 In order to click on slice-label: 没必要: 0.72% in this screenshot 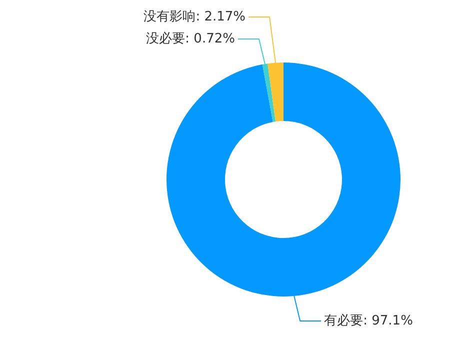, I will do `click(190, 38)`.